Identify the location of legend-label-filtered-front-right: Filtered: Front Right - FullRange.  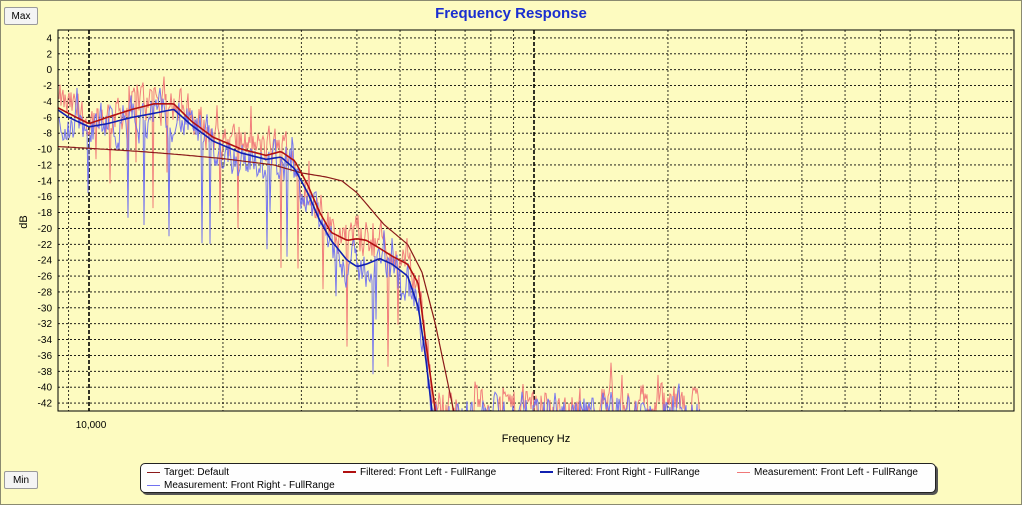
(628, 472).